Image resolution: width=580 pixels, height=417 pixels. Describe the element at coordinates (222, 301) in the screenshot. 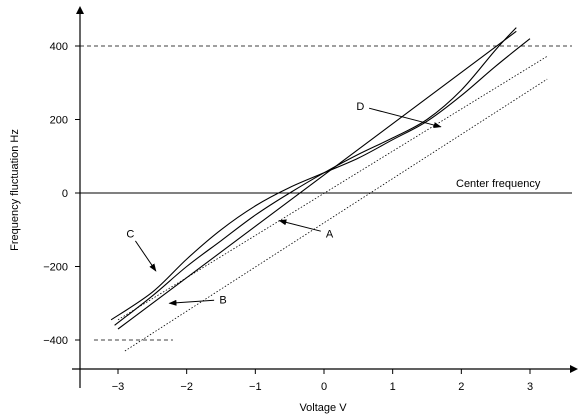

I see `annotation-label-b: B` at that location.